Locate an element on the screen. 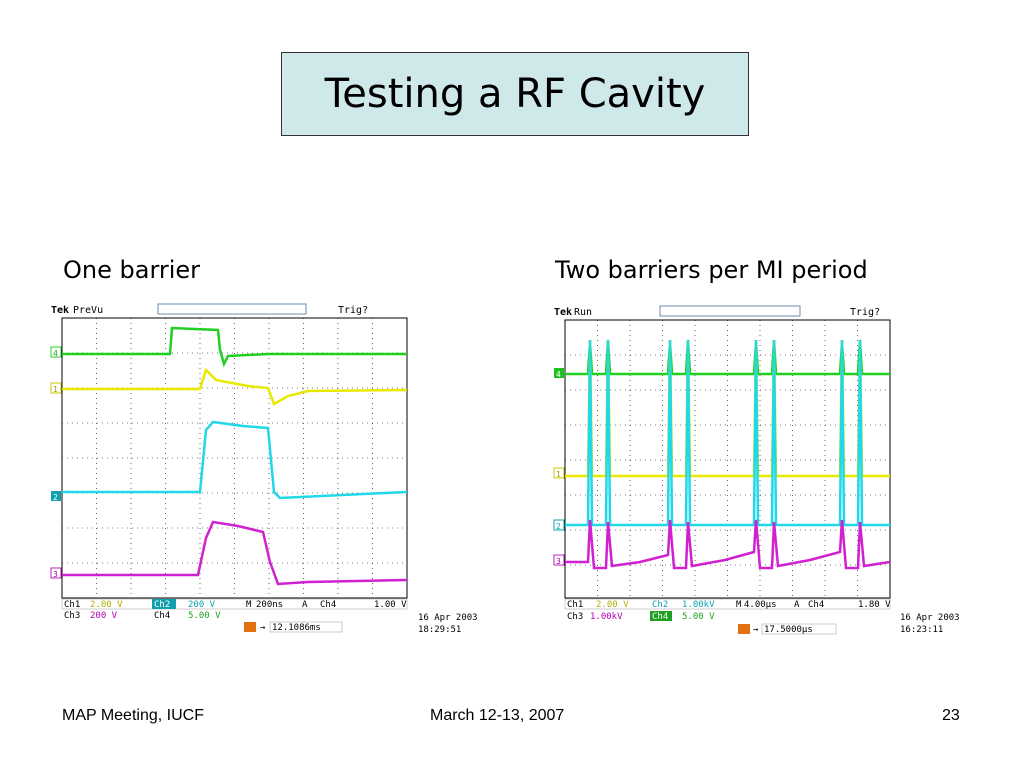 The width and height of the screenshot is (1024, 768). timebase: 200ns is located at coordinates (269, 605).